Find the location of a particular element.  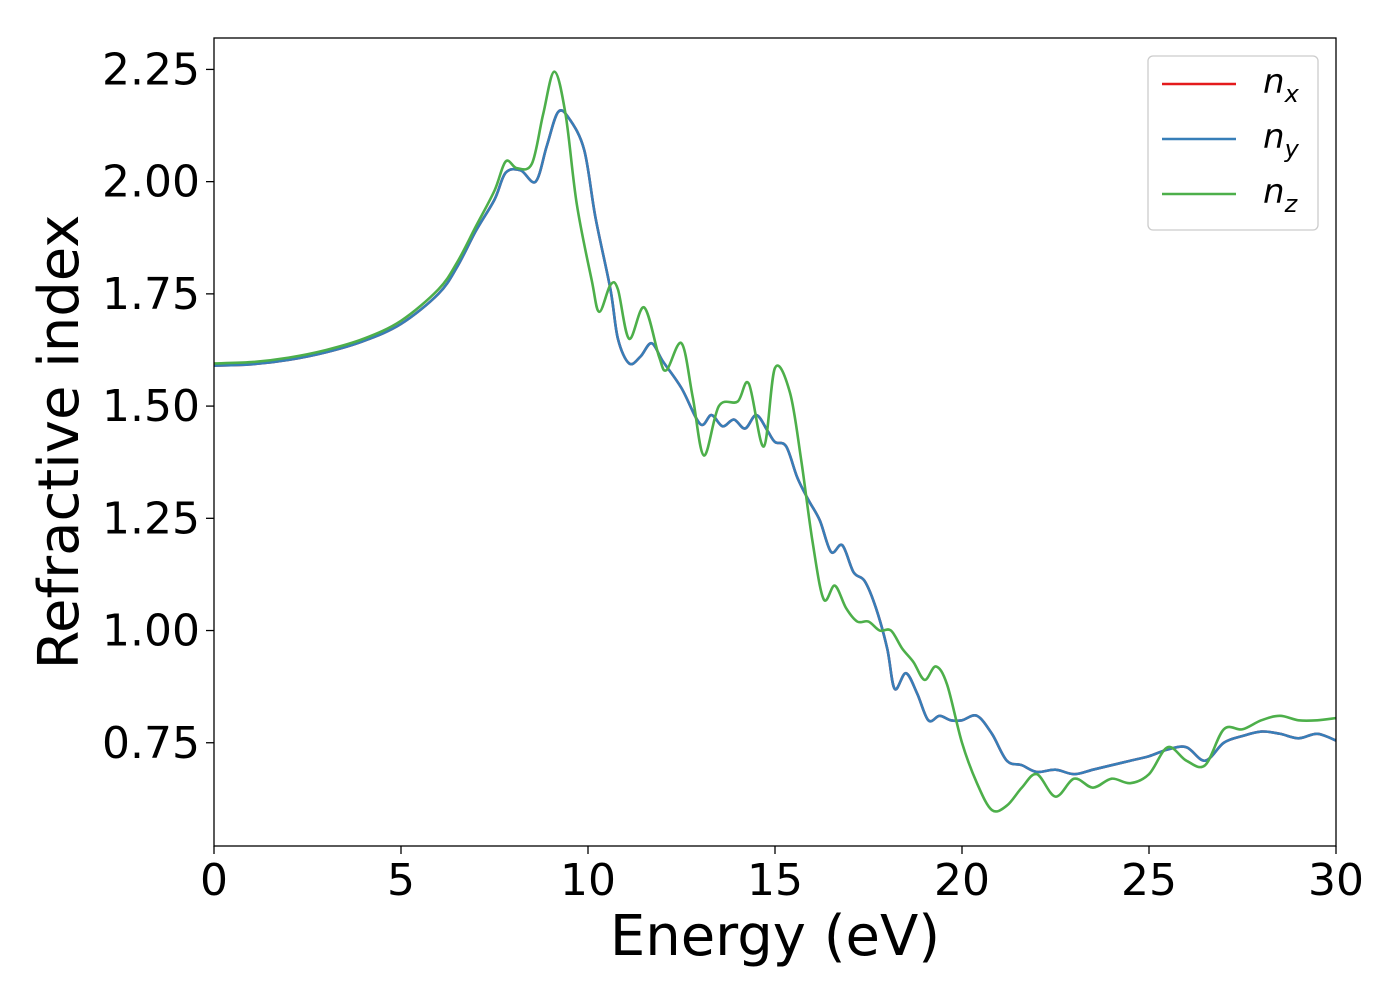

y-tick-label: 1.25 is located at coordinates (151, 518).